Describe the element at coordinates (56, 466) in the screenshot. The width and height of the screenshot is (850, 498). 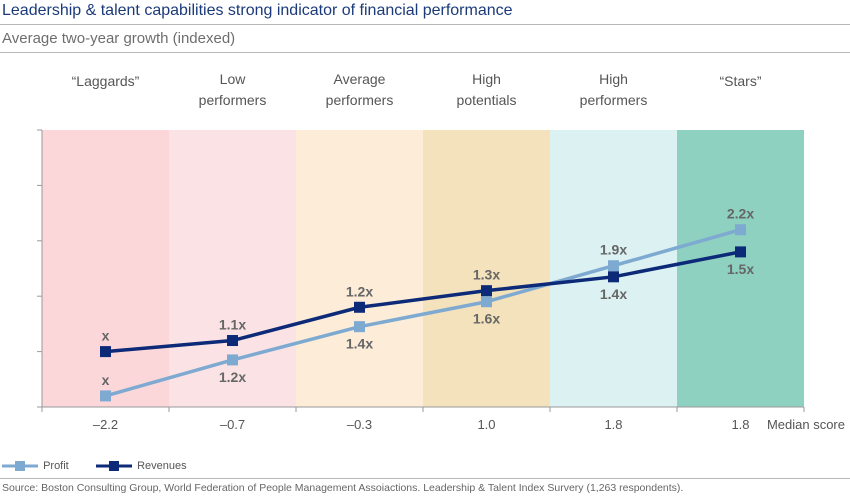
I see `legend-label-profit: Profit` at that location.